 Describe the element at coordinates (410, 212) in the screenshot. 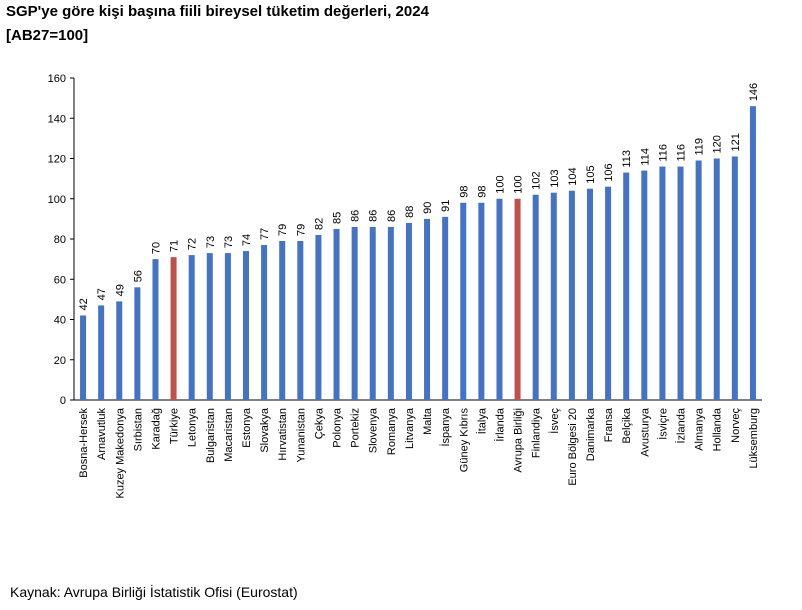

I see `value-label: 88` at that location.